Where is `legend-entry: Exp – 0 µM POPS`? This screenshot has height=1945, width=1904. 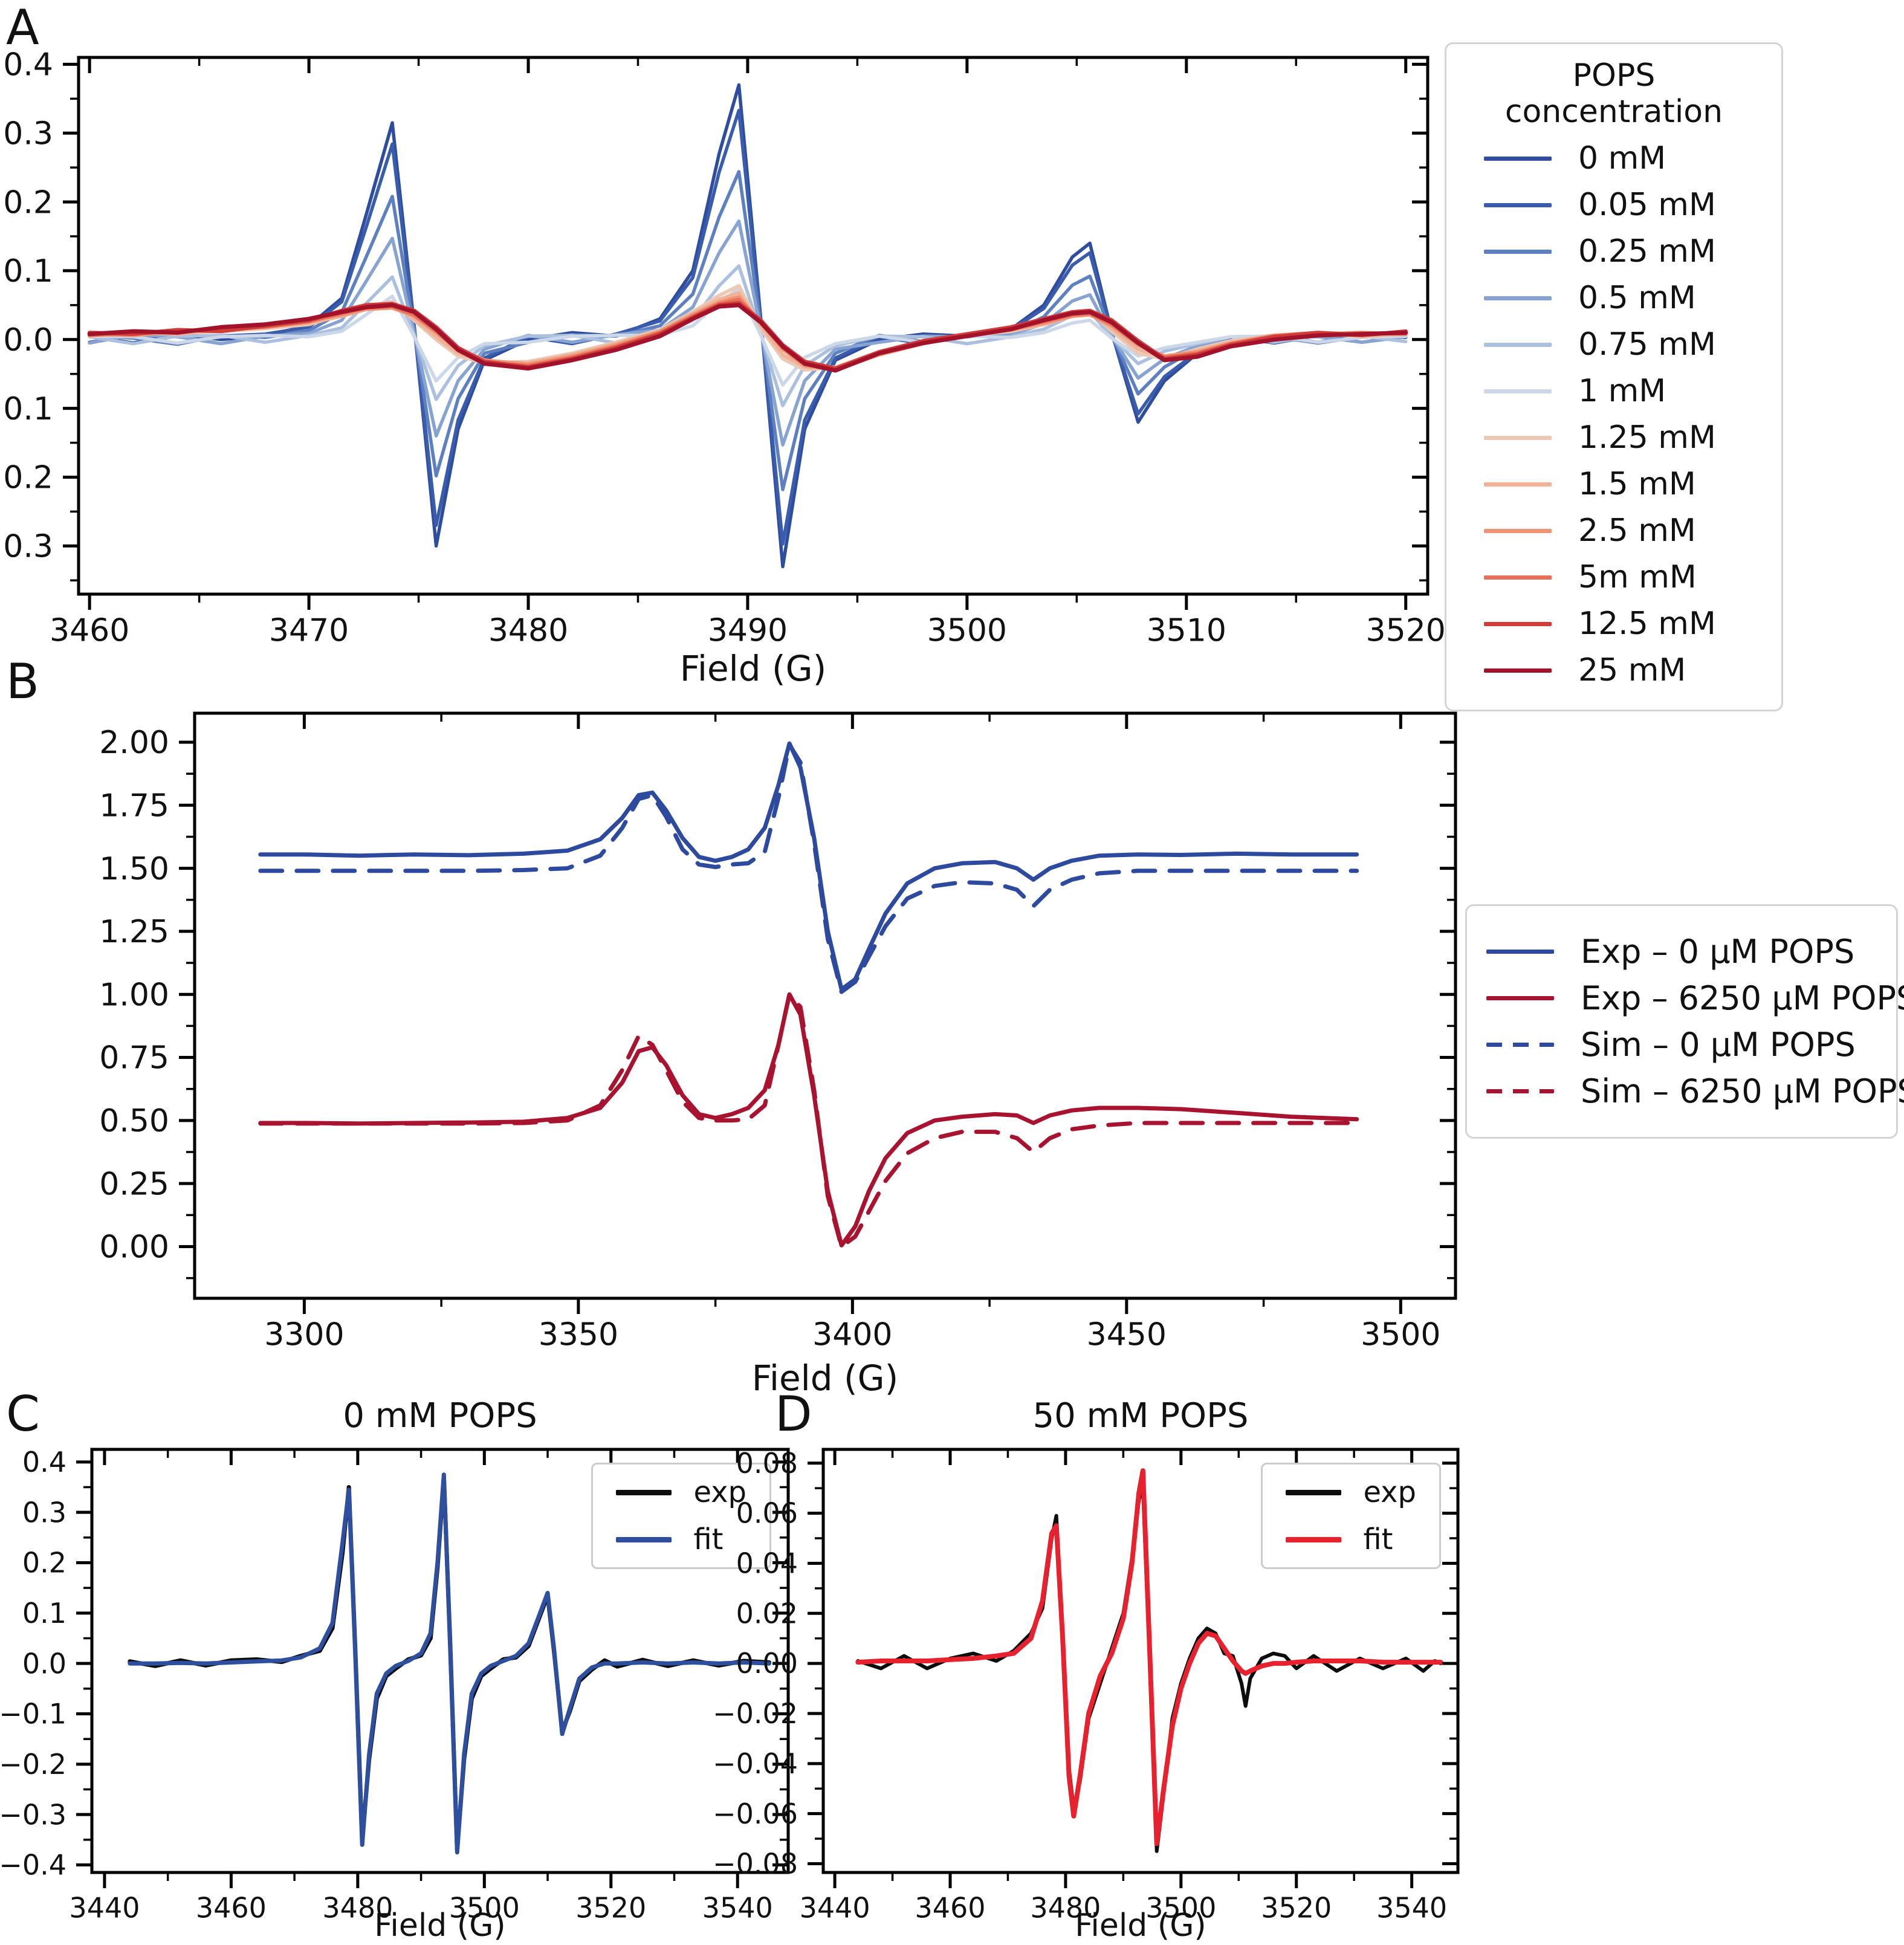
legend-entry: Exp – 0 µM POPS is located at coordinates (1681, 952).